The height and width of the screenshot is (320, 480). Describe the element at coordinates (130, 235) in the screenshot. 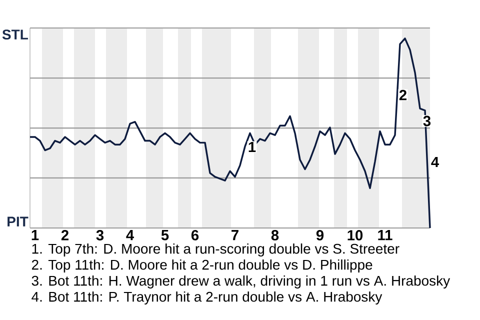

I see `x-tick-label: 4` at that location.